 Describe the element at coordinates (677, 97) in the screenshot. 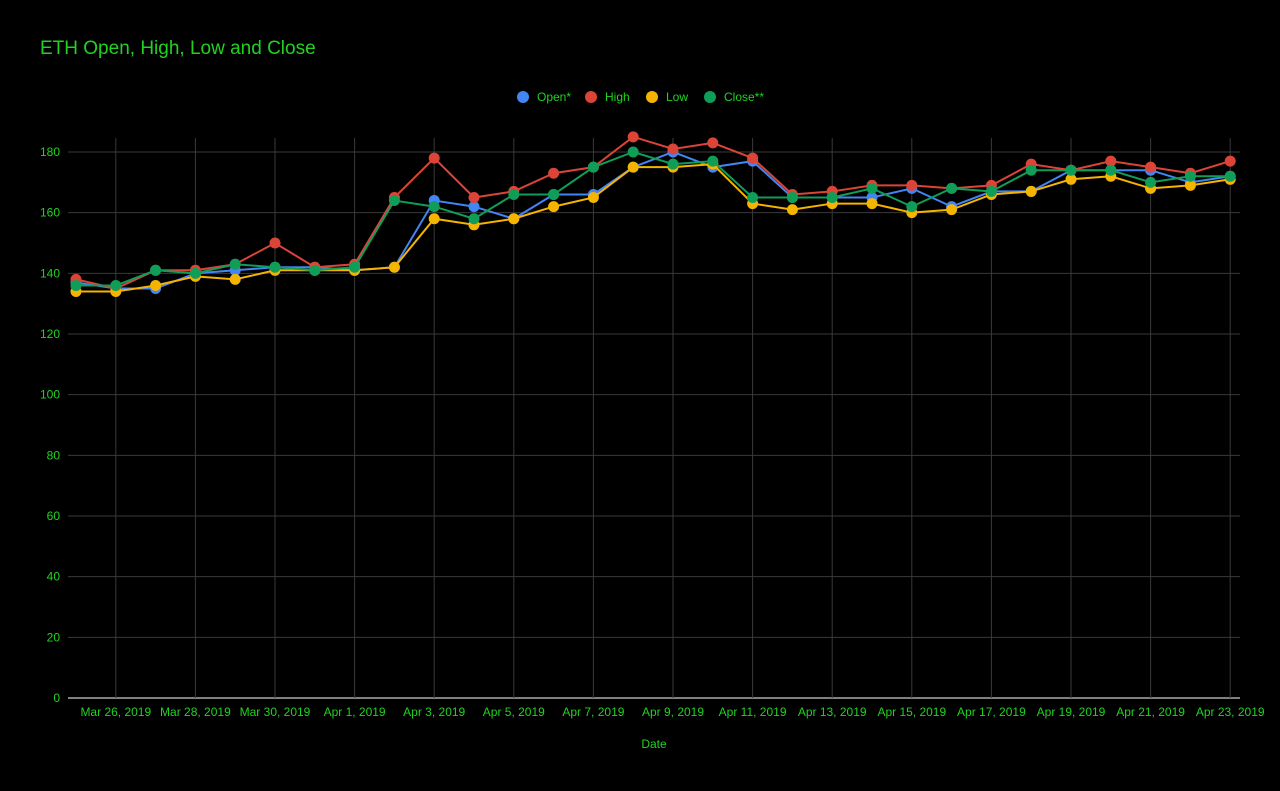

I see `legend-label-low: Low` at that location.